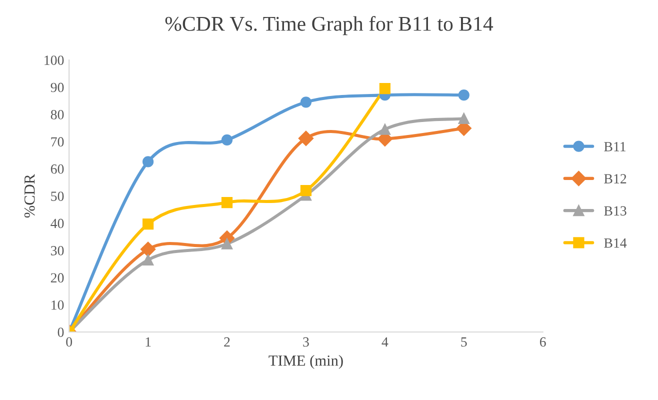  I want to click on y-tick-label: 20, so click(57, 278).